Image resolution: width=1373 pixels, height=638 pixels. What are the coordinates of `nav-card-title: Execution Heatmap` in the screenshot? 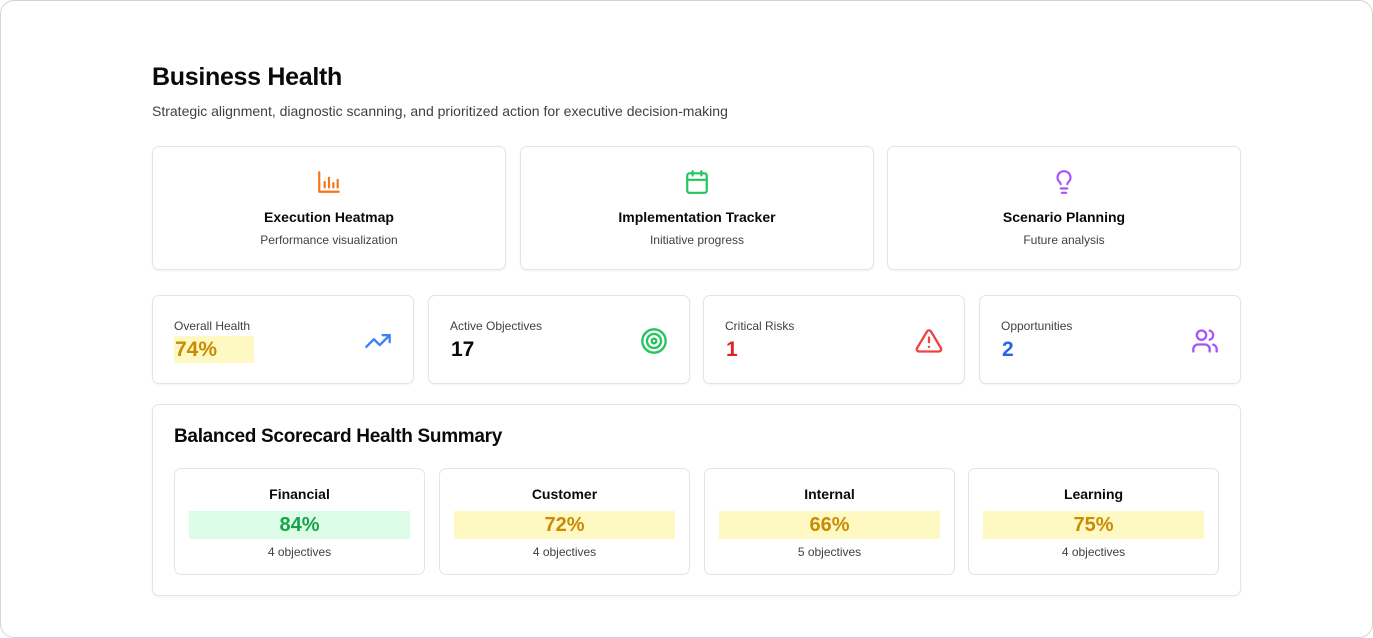 It's located at (329, 217).